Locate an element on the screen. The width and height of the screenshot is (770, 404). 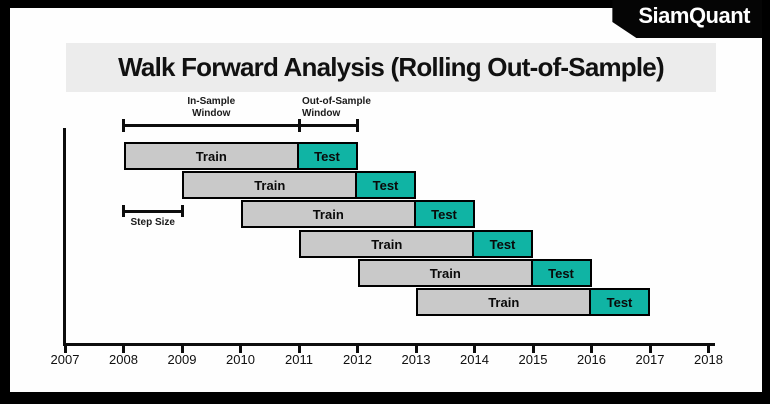
x-axis-tick-label: 2017 is located at coordinates (650, 359).